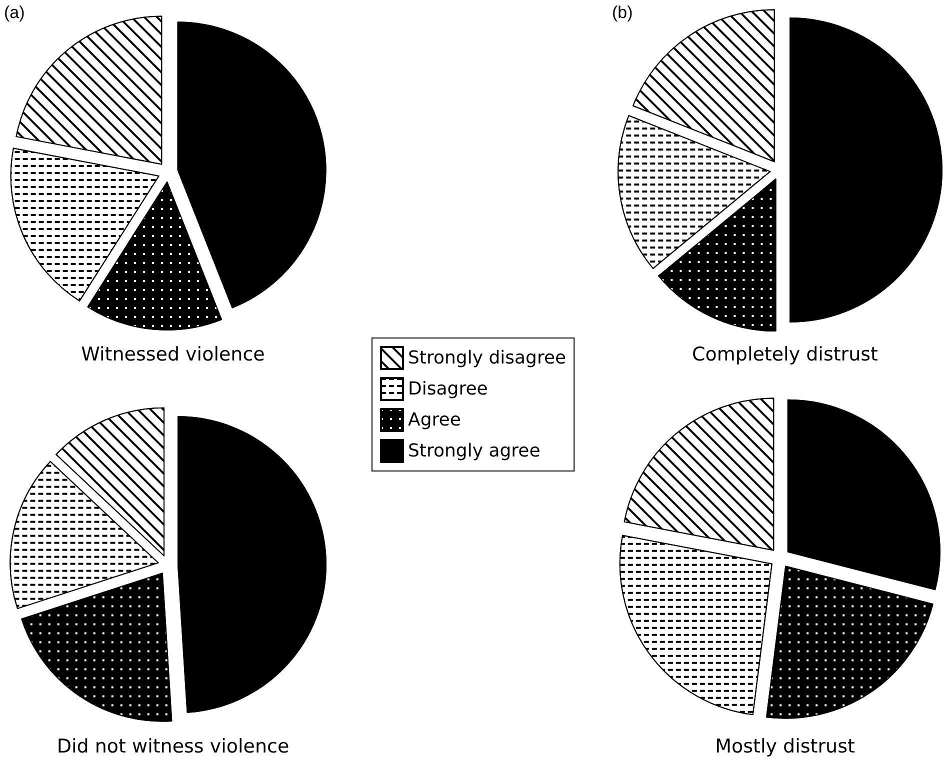 The height and width of the screenshot is (766, 946). Describe the element at coordinates (434, 420) in the screenshot. I see `legend-label: Agree` at that location.